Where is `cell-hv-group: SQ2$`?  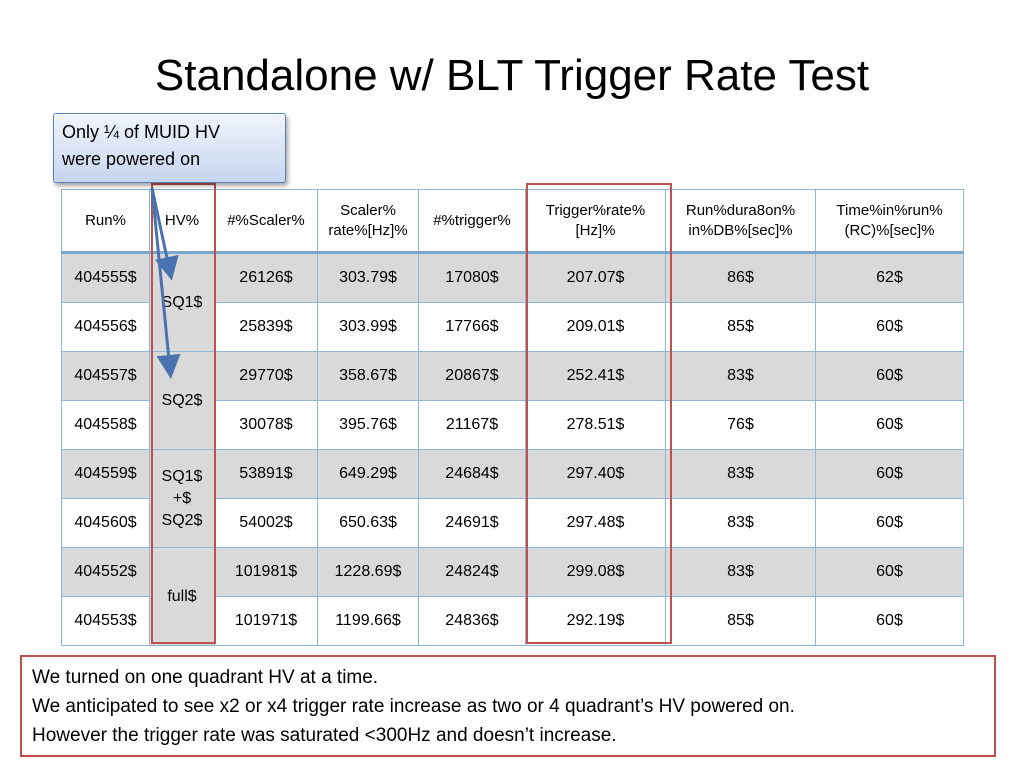 cell-hv-group: SQ2$ is located at coordinates (182, 400).